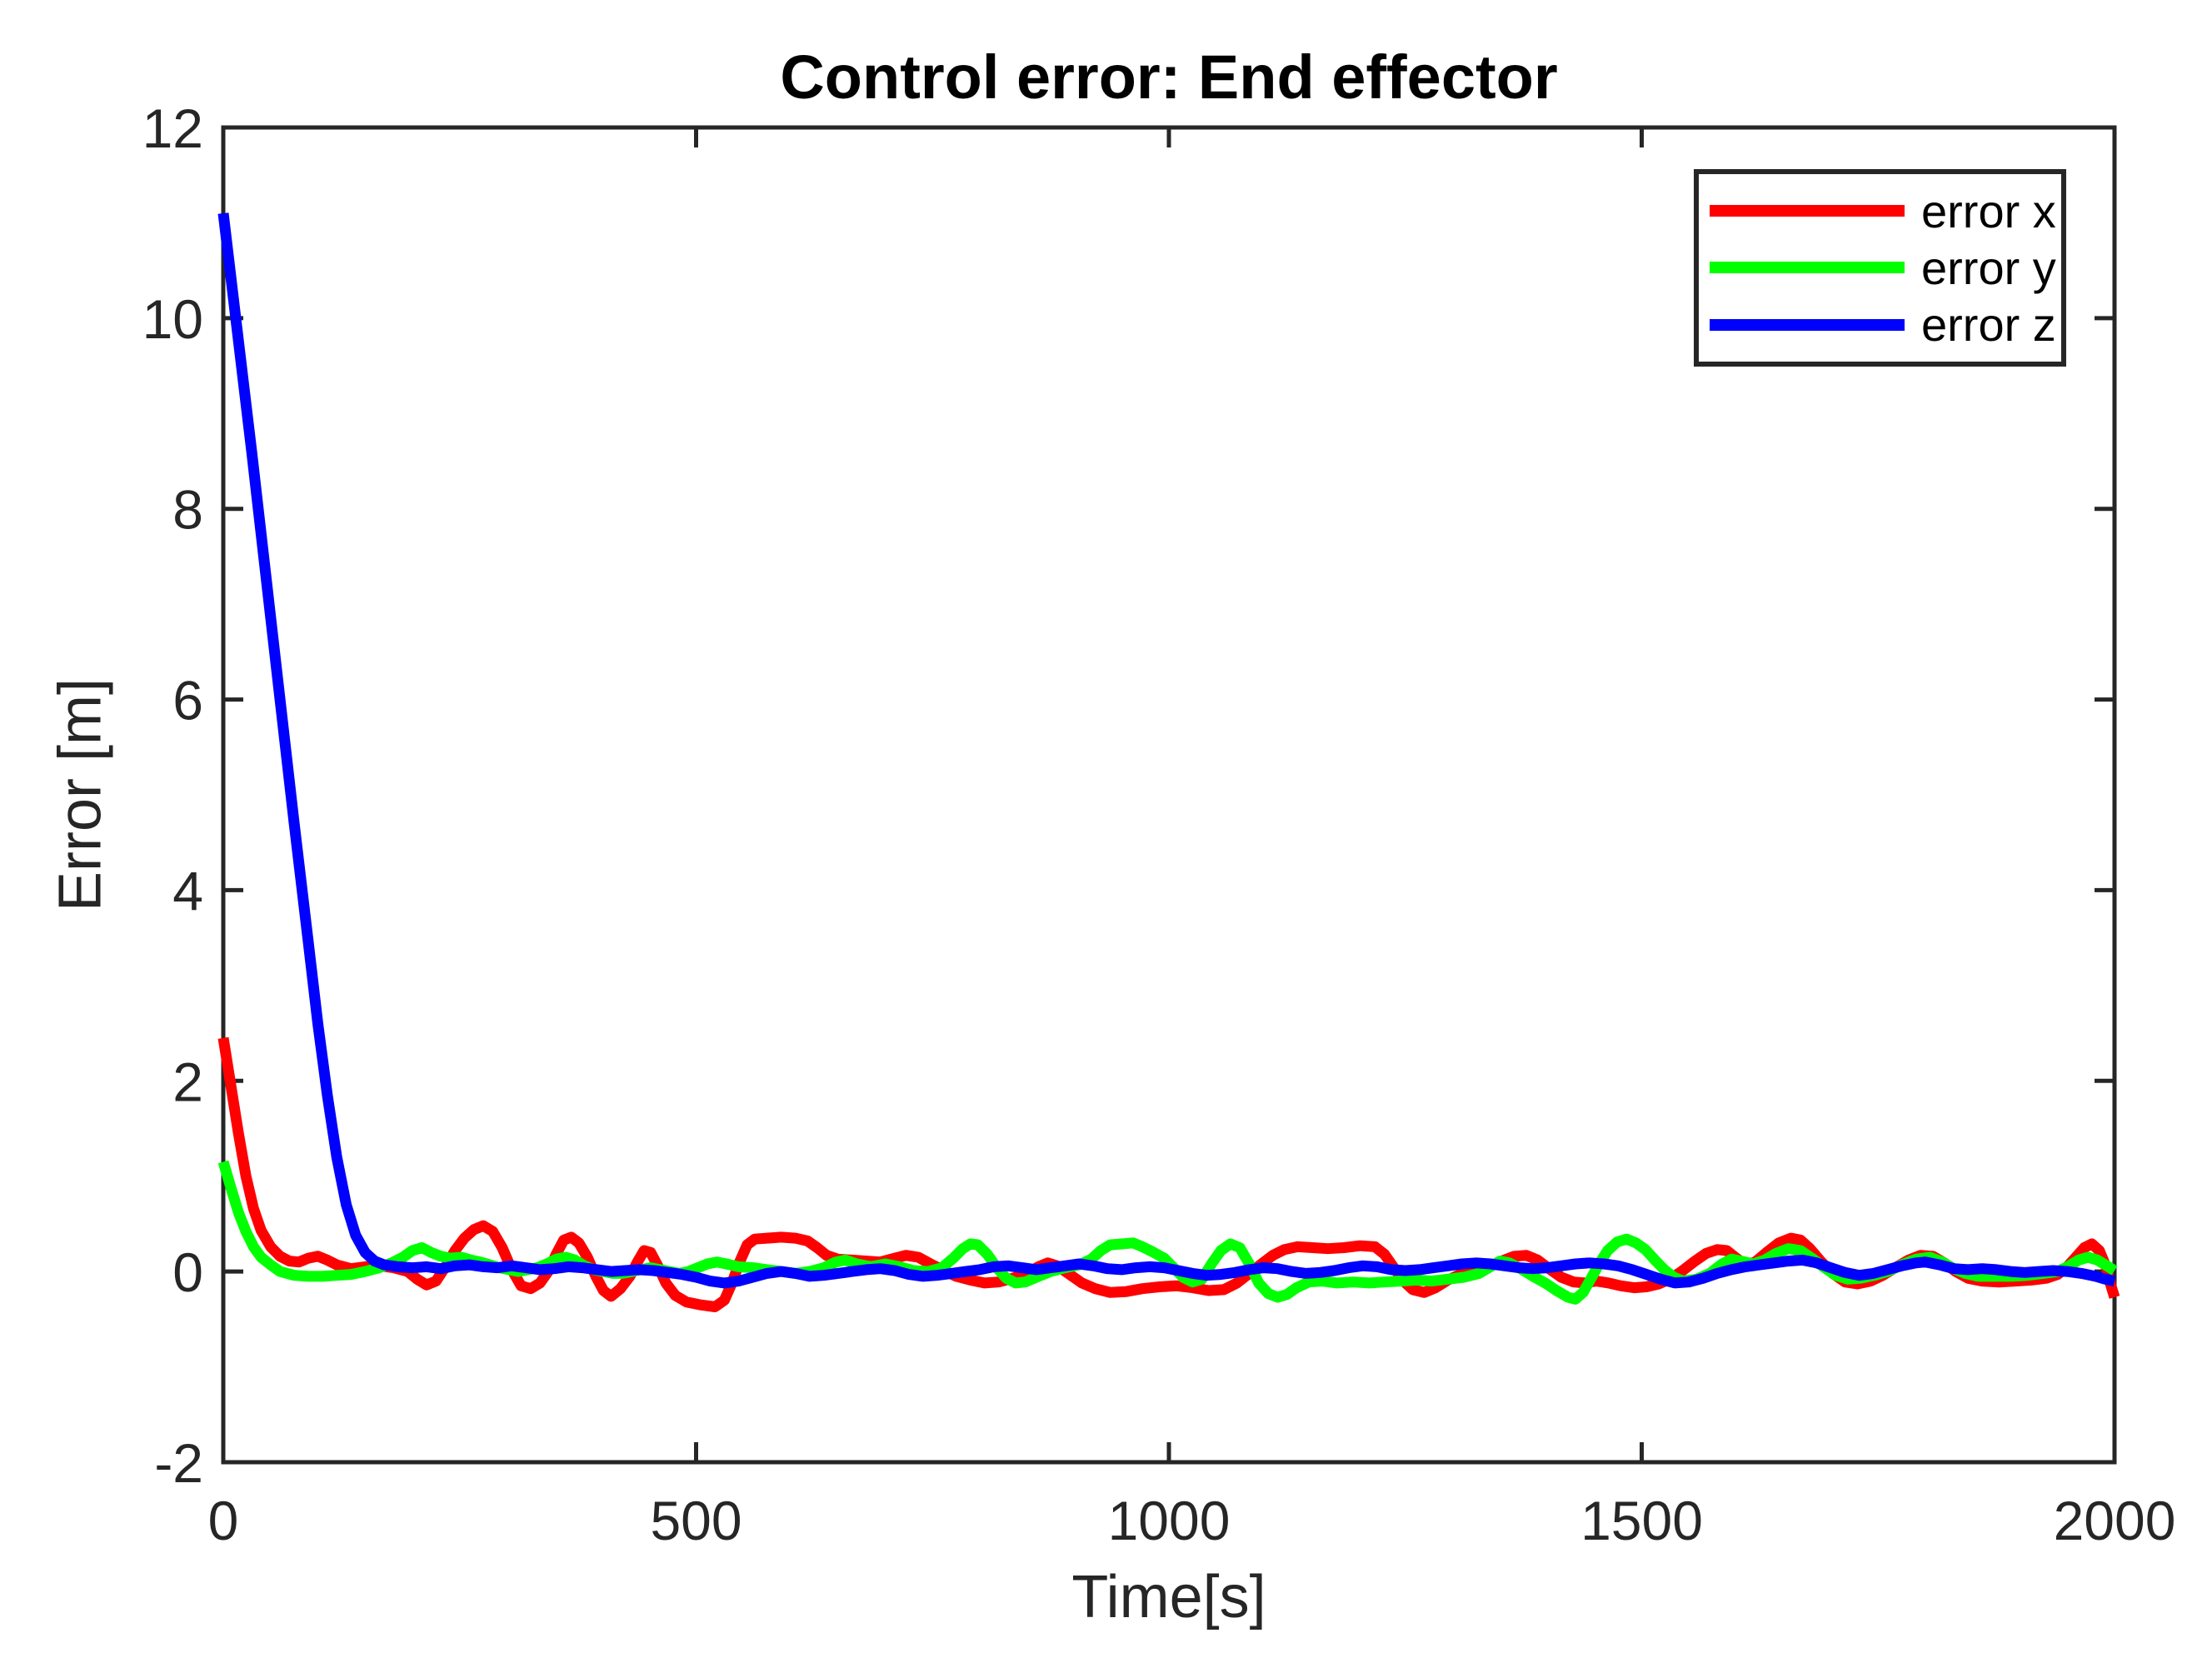 Image resolution: width=2212 pixels, height=1653 pixels. What do you see at coordinates (1169, 1520) in the screenshot?
I see `x-tick-label: 1000` at bounding box center [1169, 1520].